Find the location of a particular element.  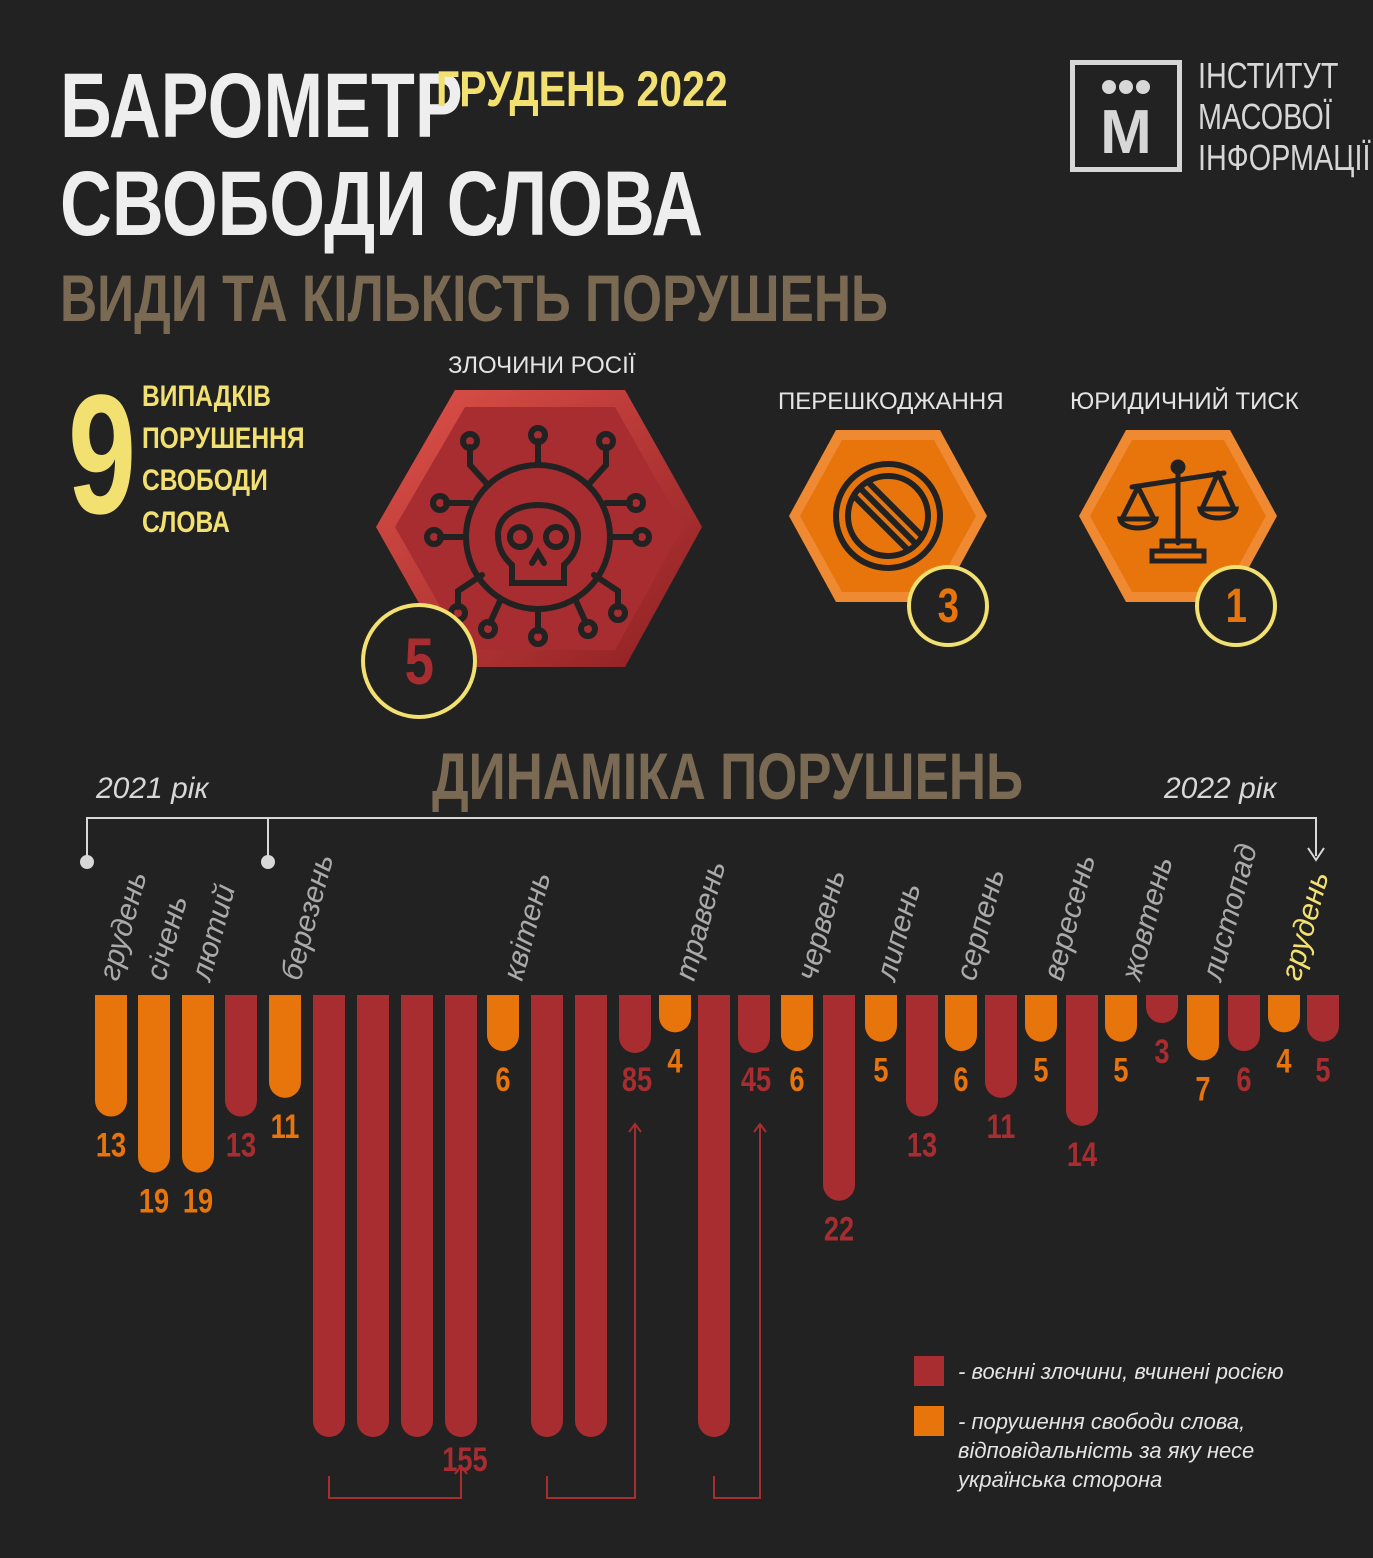

month-label-3: березень is located at coordinates (307, 917).